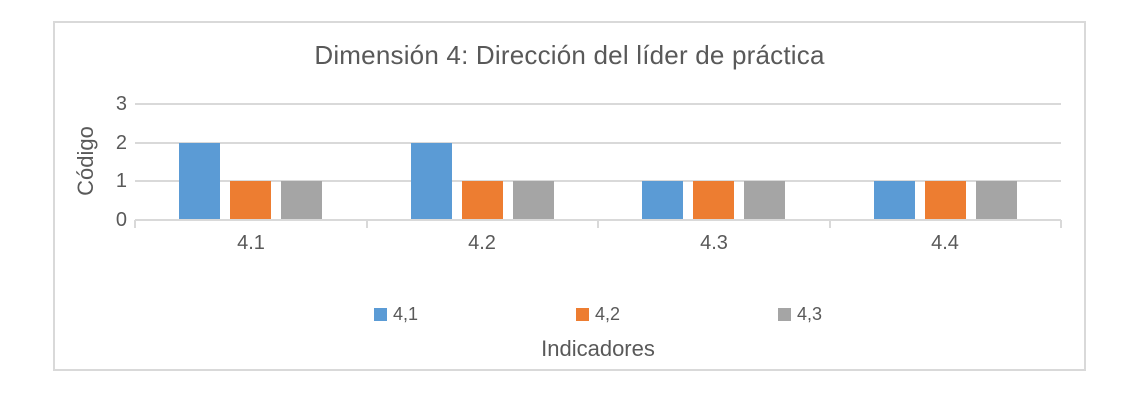 The height and width of the screenshot is (401, 1139). I want to click on y-tick-label: 1, so click(121, 181).